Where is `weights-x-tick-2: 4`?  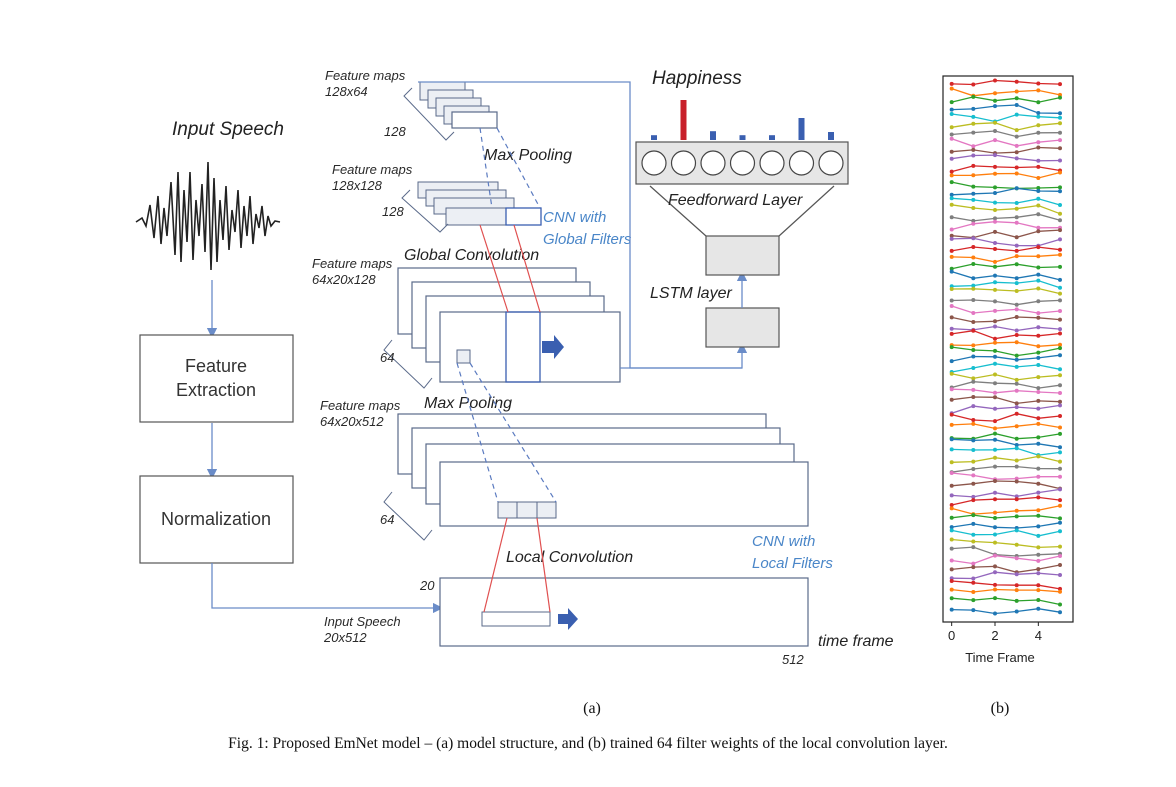 weights-x-tick-2: 4 is located at coordinates (1038, 635).